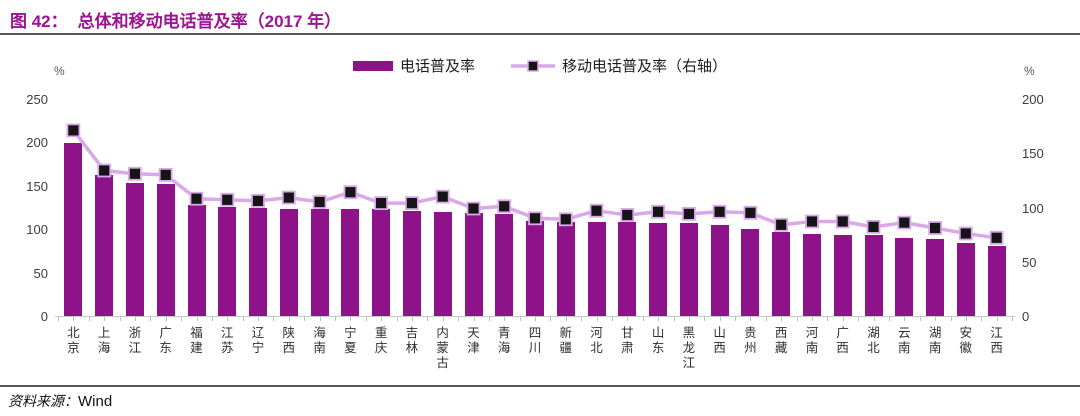 This screenshot has width=1080, height=416. What do you see at coordinates (209, 21) in the screenshot?
I see `figure-title: 总体和移动电话普及率（2017 年）` at bounding box center [209, 21].